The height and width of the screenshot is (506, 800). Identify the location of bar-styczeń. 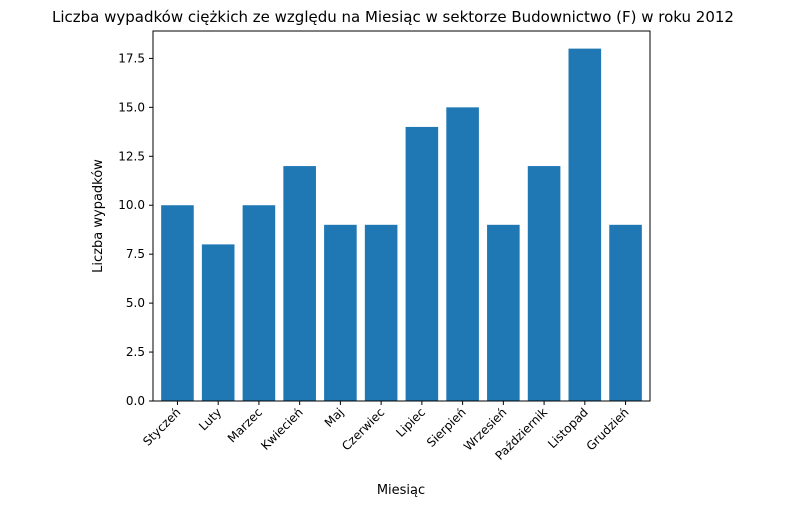
(177, 303).